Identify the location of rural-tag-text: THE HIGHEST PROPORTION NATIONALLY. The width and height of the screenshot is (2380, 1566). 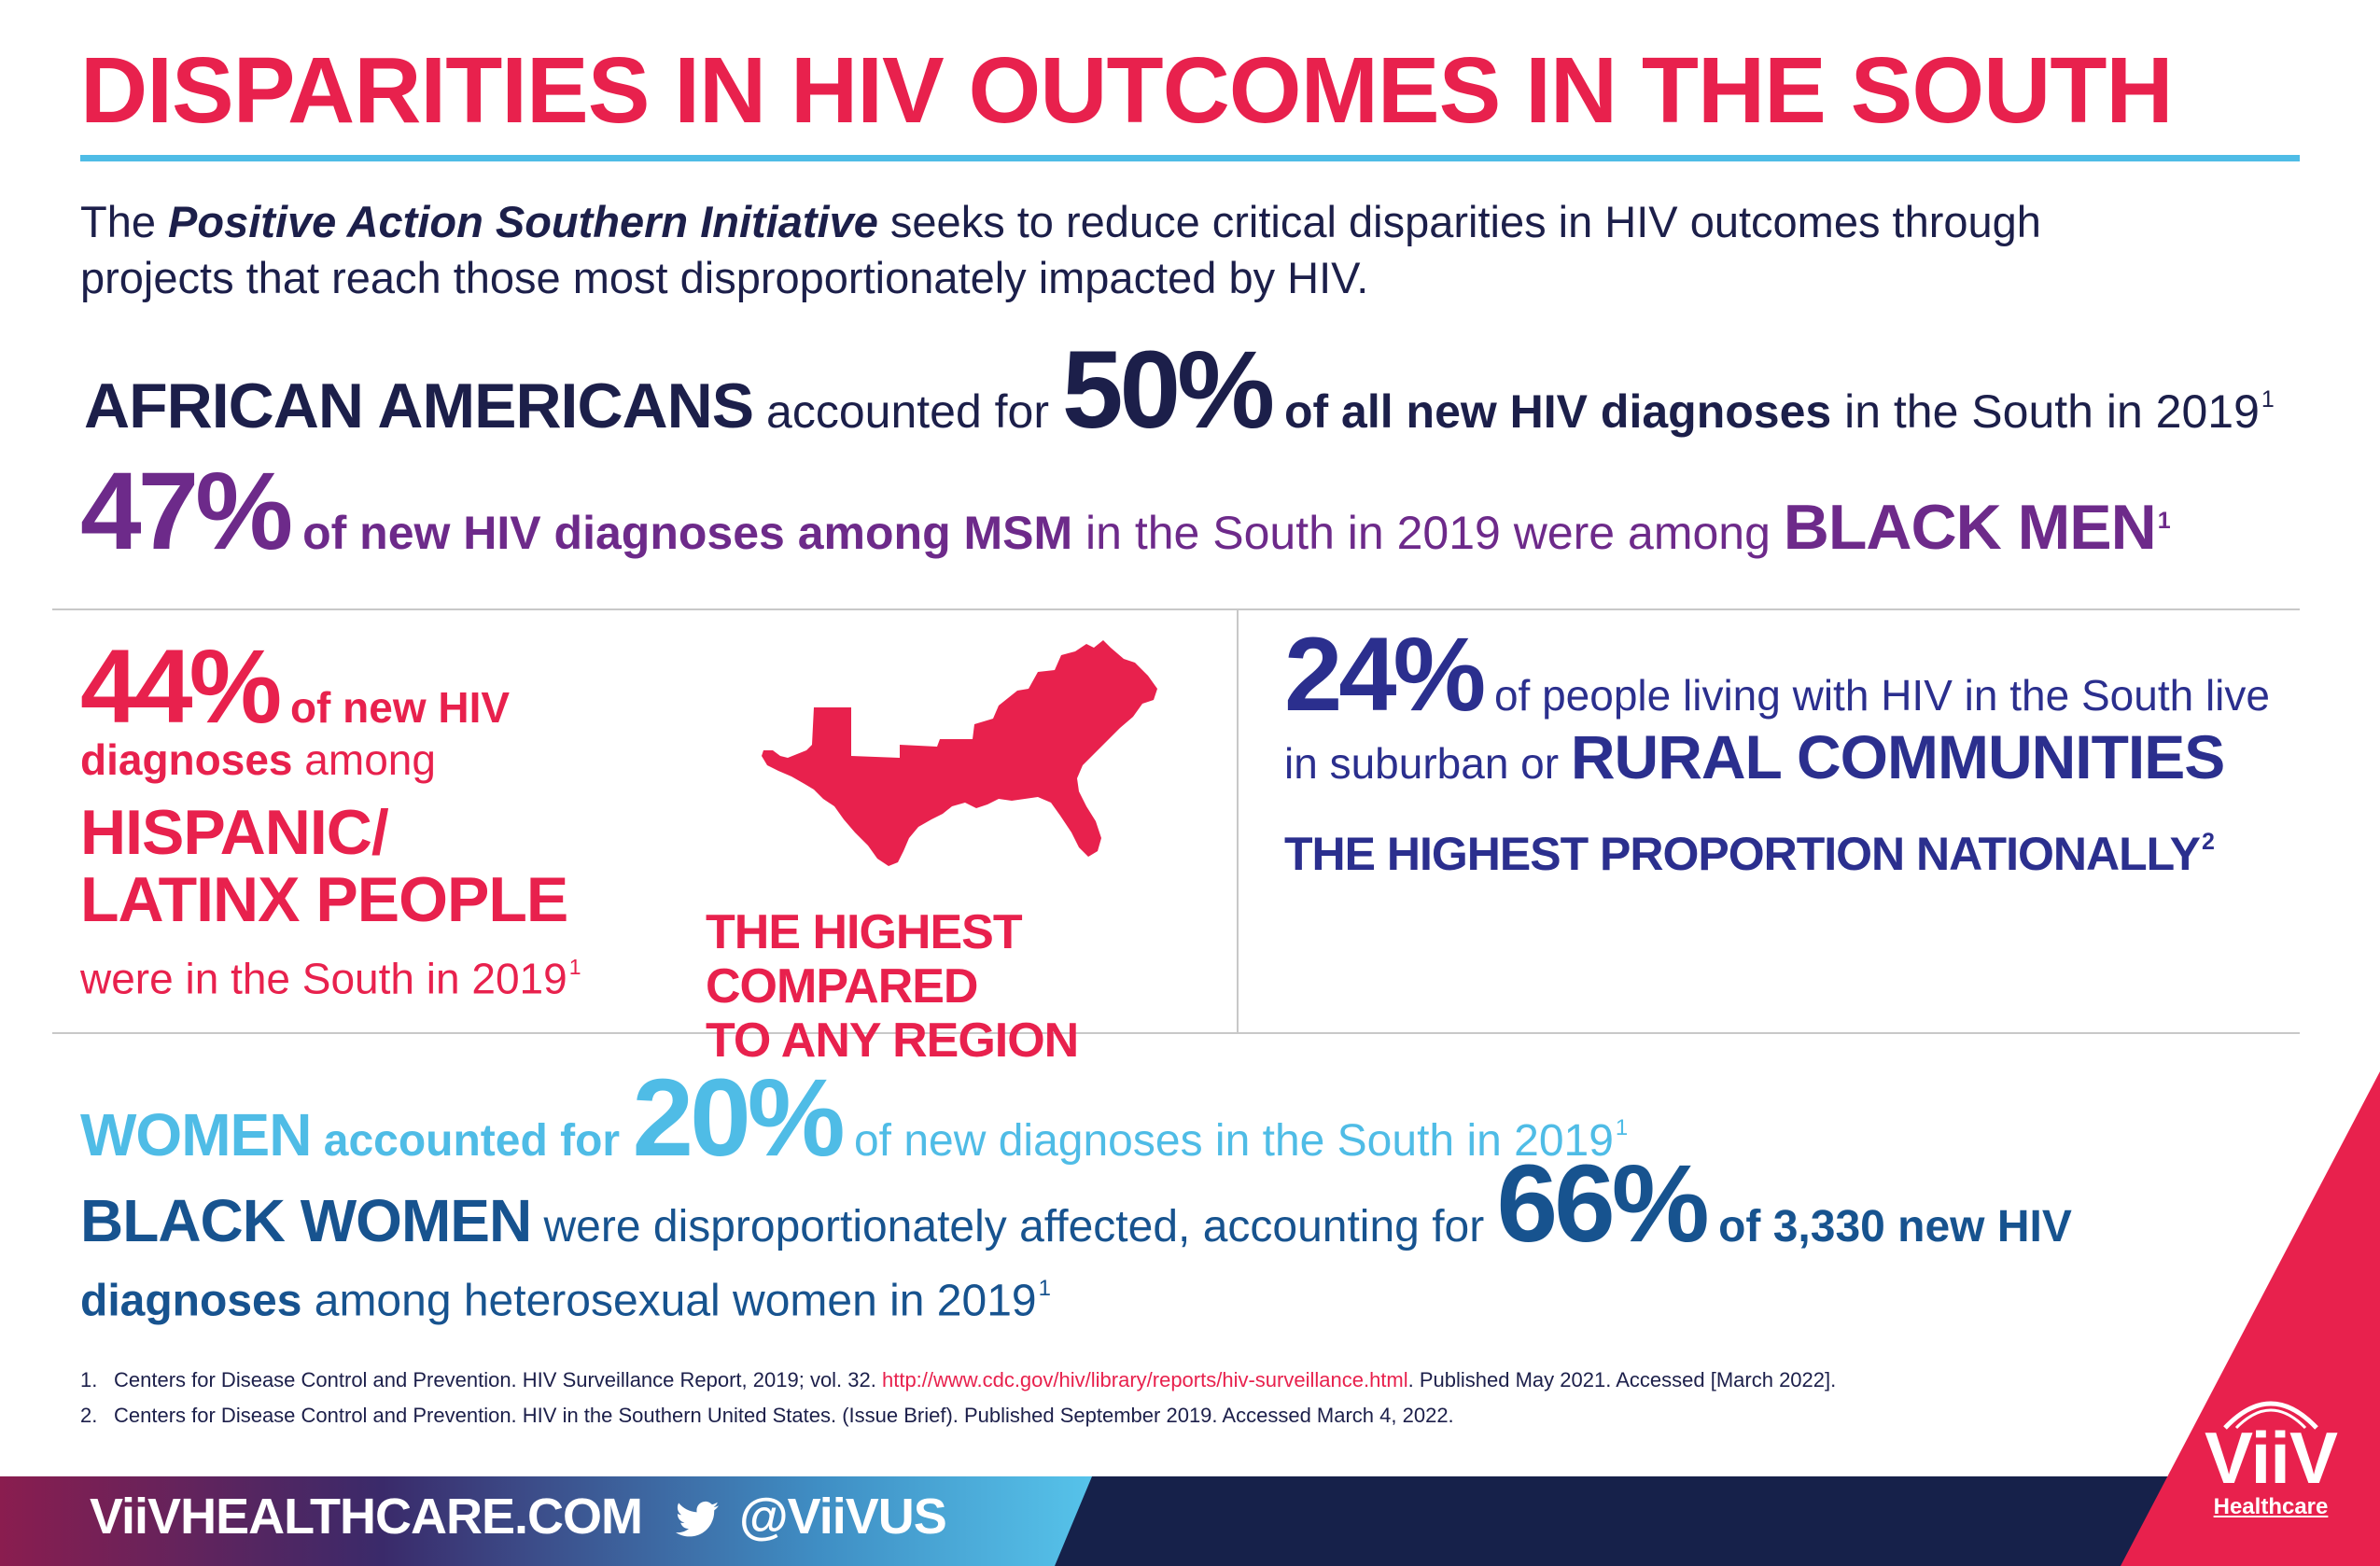
(1742, 854).